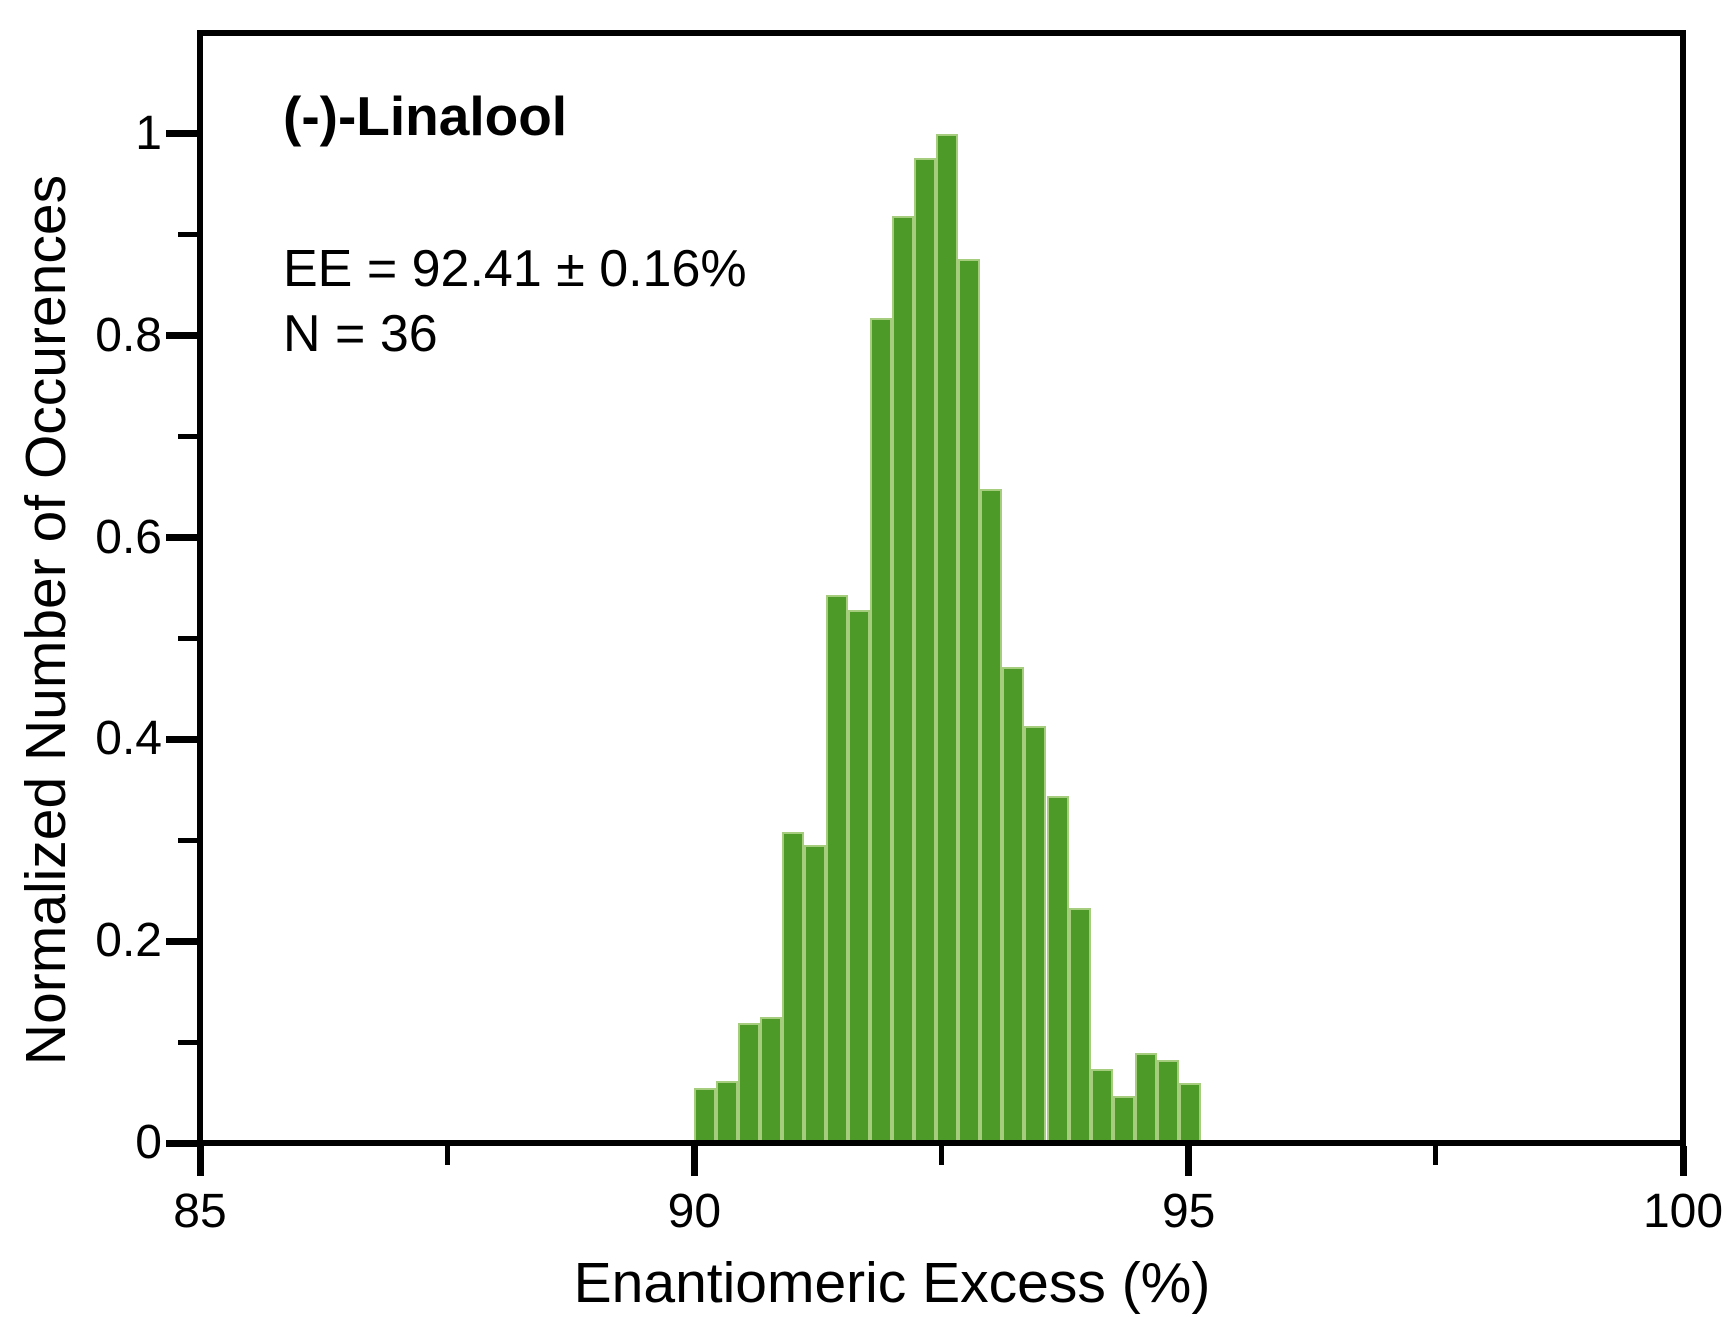  Describe the element at coordinates (360, 334) in the screenshot. I see `annotation-sample-count: N = 36` at that location.